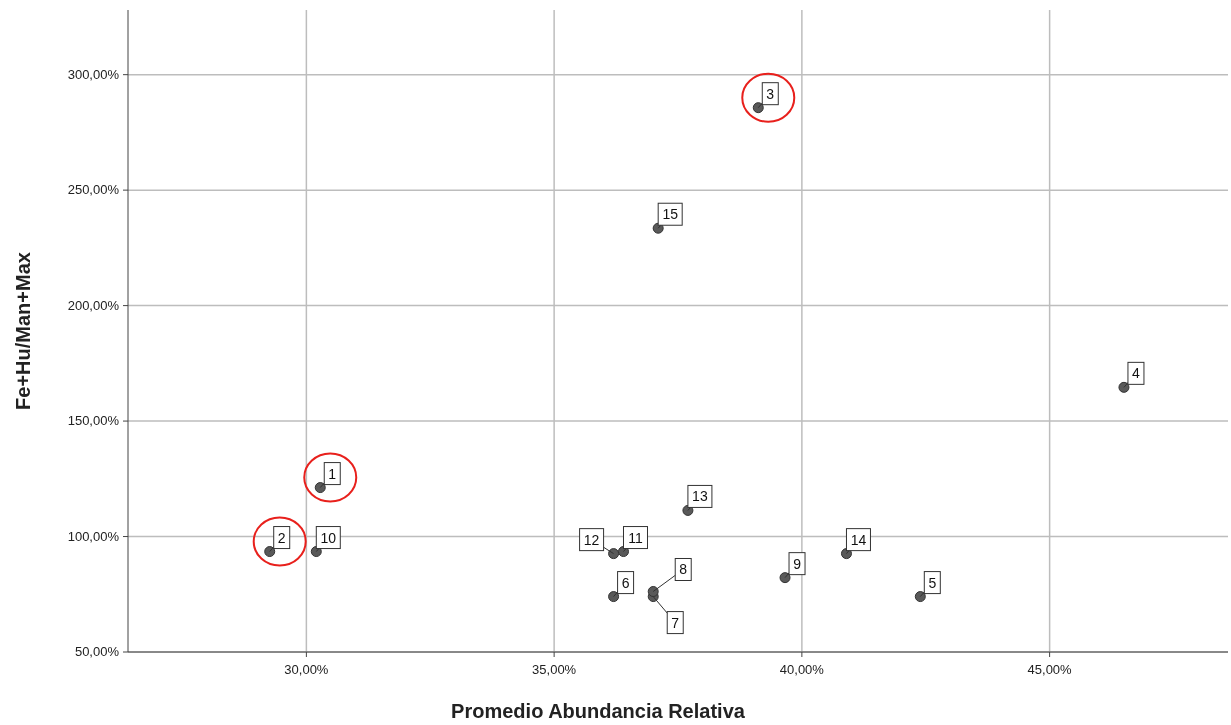 The image size is (1231, 725). Describe the element at coordinates (93, 190) in the screenshot. I see `y-tick-label: 250,00%` at that location.